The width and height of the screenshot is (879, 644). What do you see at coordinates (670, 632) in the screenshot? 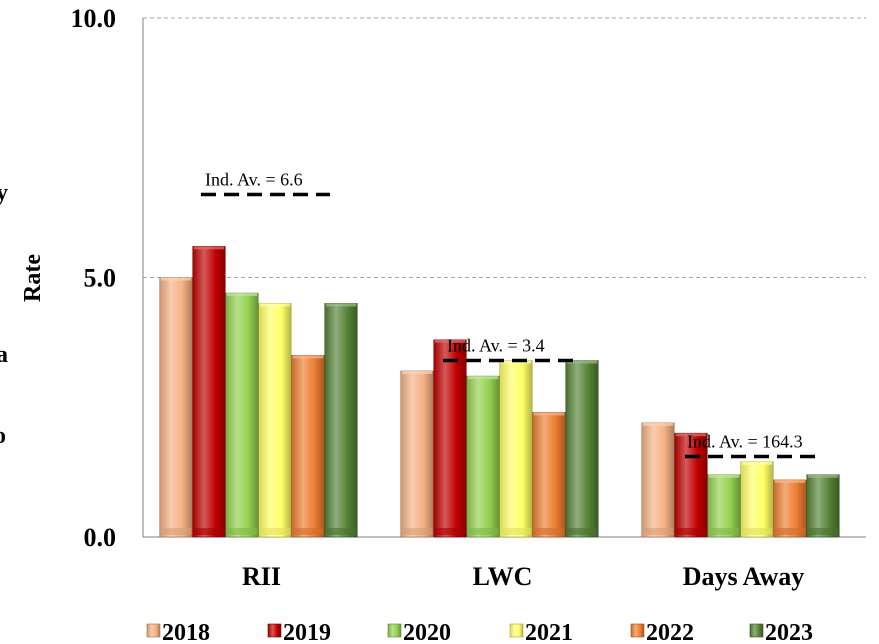
I see `legend-label: 2022` at bounding box center [670, 632].